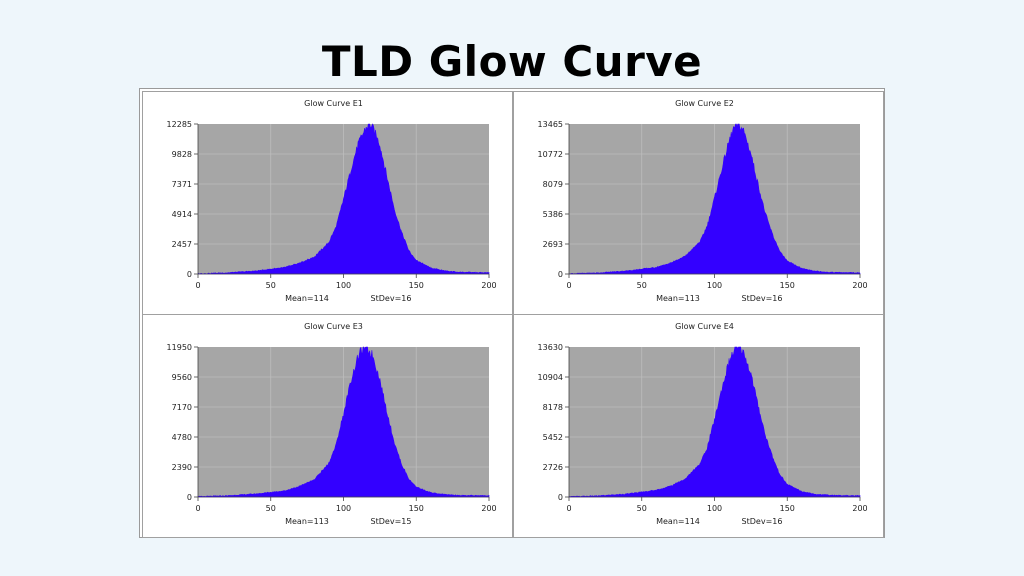 This screenshot has width=1024, height=576. I want to click on y-tick-label: 13630, so click(550, 347).